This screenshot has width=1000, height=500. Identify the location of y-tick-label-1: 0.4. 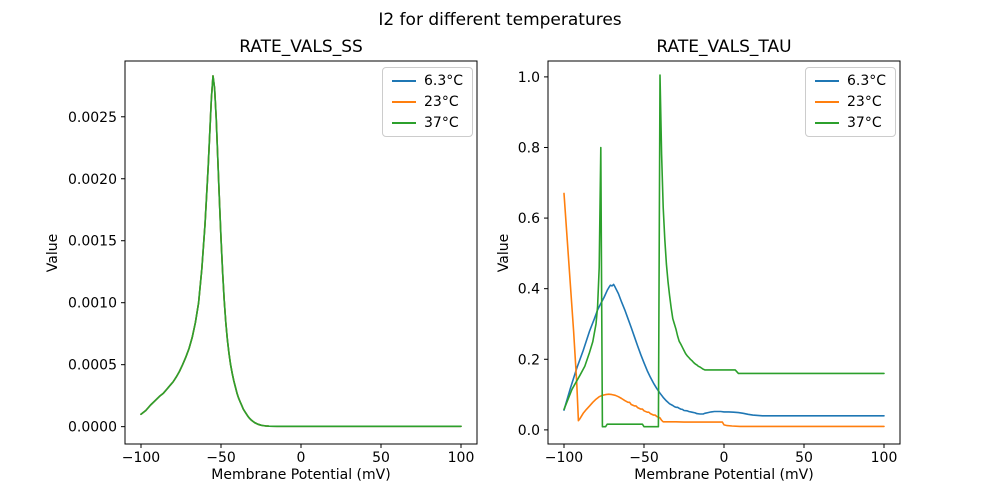
(529, 290).